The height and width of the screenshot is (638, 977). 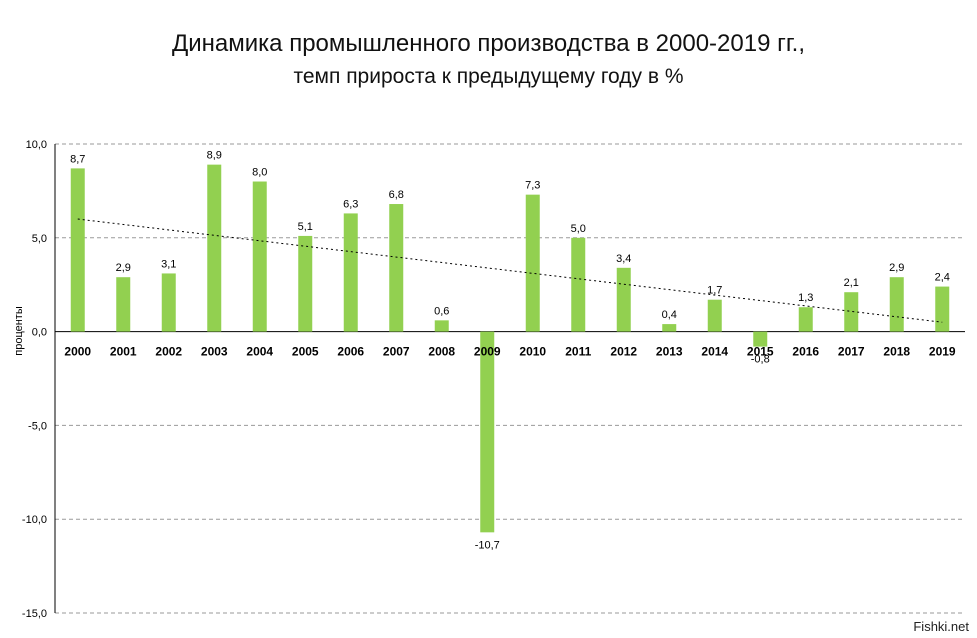 I want to click on data-label: 0,6, so click(x=441, y=311).